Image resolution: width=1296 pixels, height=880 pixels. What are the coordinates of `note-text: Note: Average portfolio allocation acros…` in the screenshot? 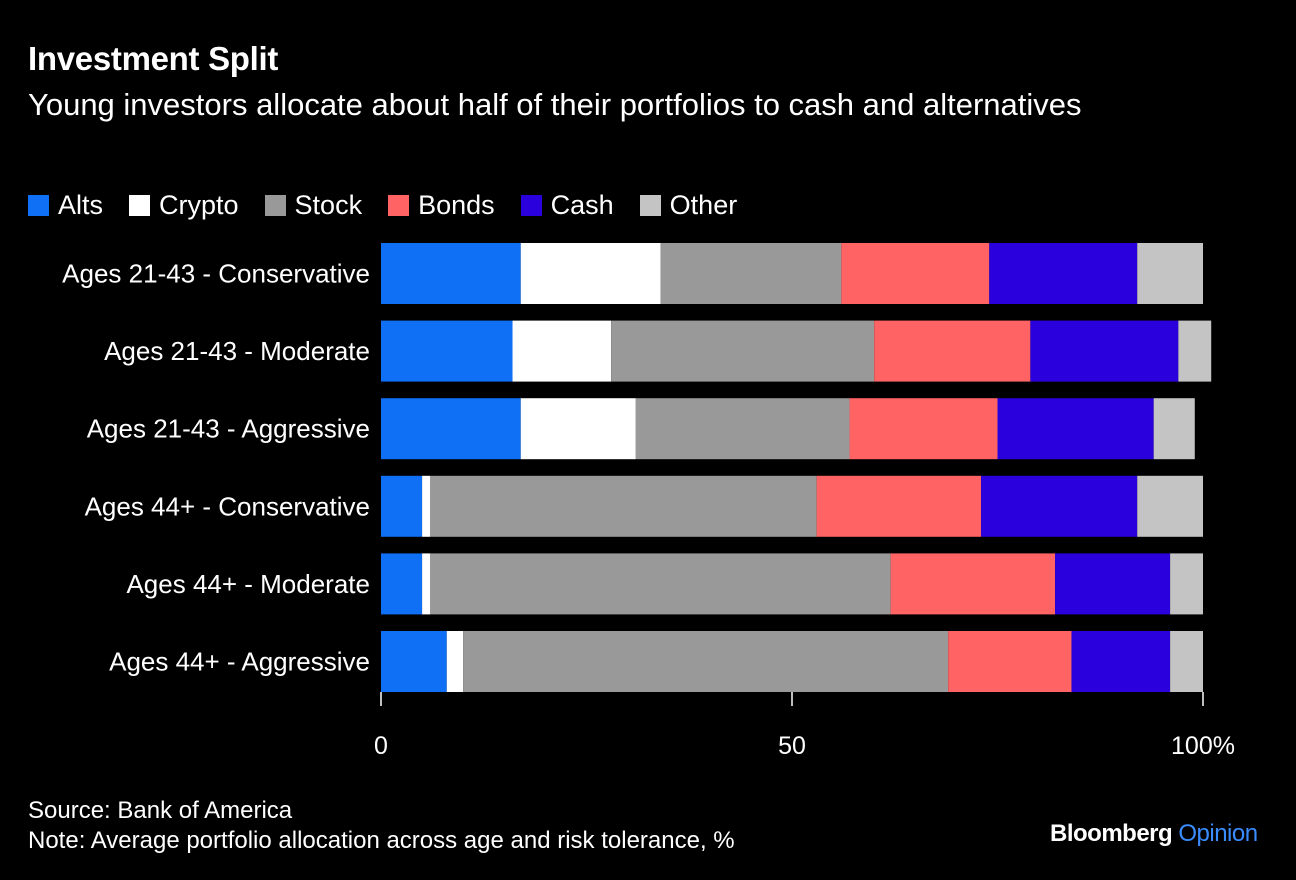 It's located at (381, 840).